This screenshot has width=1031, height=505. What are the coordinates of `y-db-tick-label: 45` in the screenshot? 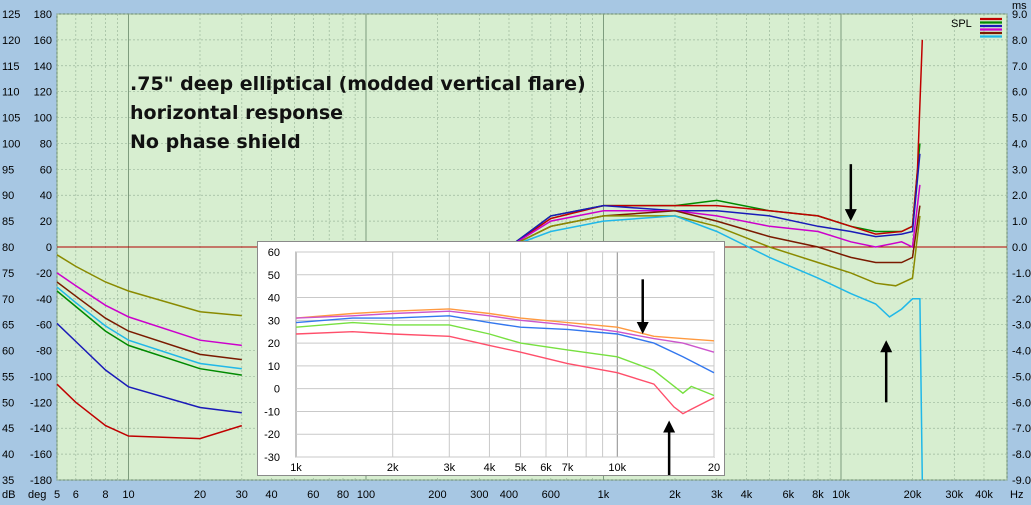 It's located at (8, 429).